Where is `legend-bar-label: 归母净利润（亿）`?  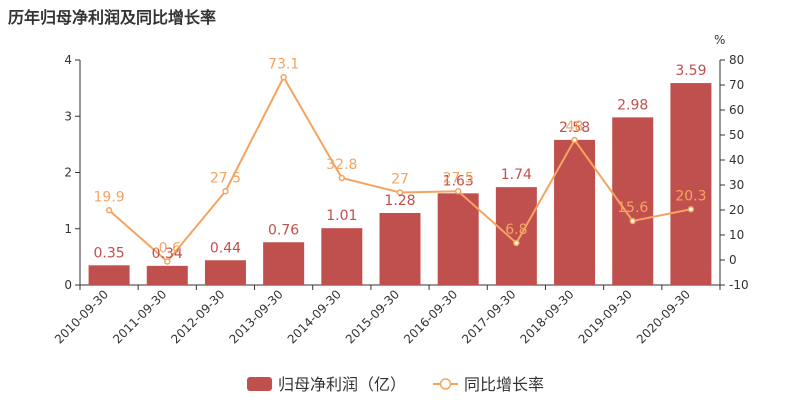 legend-bar-label: 归母净利润（亿） is located at coordinates (342, 384).